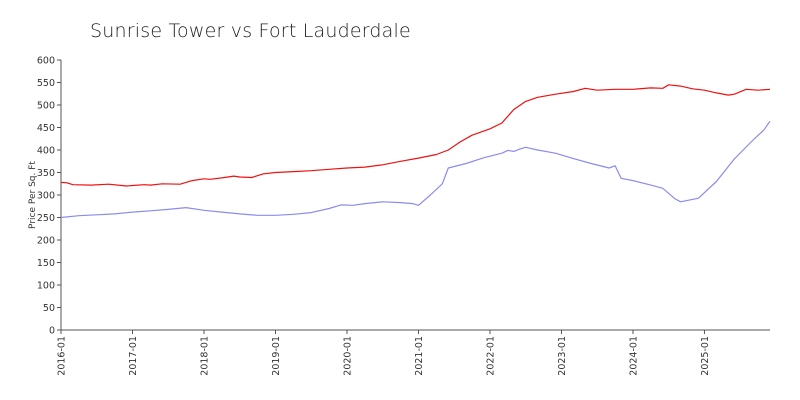 The width and height of the screenshot is (800, 400). Describe the element at coordinates (46, 218) in the screenshot. I see `y-tick-label: 250` at that location.